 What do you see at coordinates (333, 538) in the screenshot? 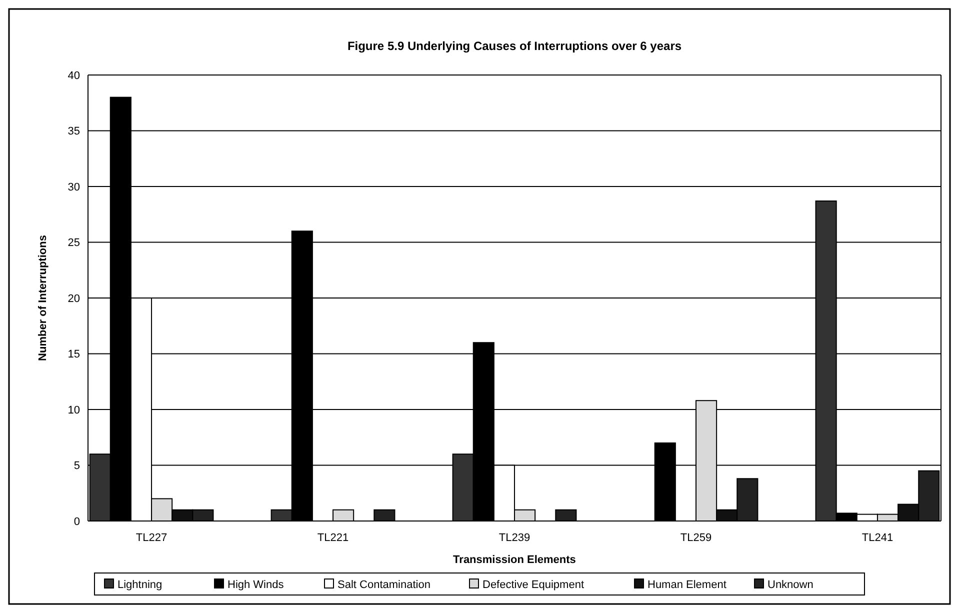
I see `x-tick-label: TL221` at bounding box center [333, 538].